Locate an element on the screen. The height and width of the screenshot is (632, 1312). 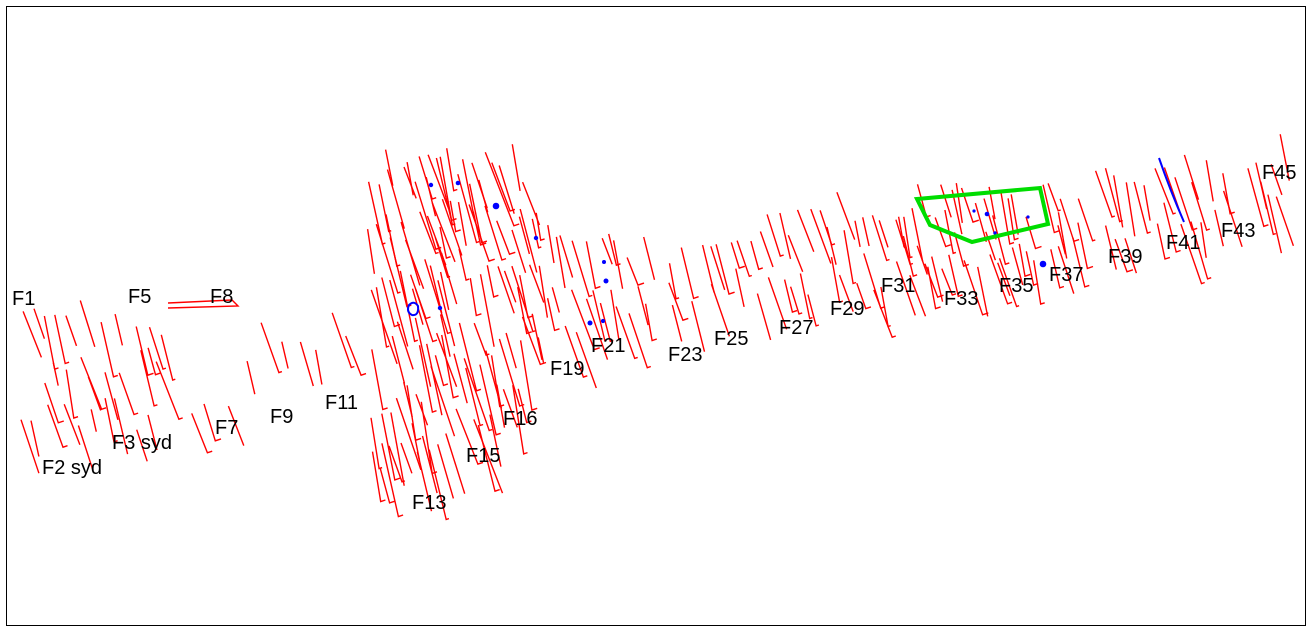
label-F5: F5 is located at coordinates (139, 297).